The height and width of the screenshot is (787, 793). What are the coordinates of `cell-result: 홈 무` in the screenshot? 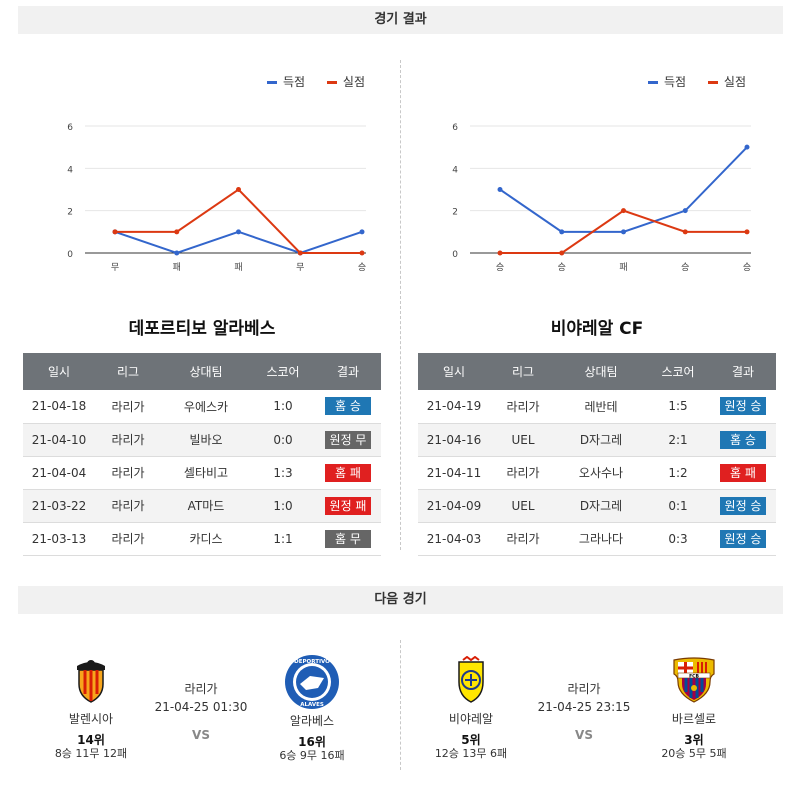 It's located at (348, 539).